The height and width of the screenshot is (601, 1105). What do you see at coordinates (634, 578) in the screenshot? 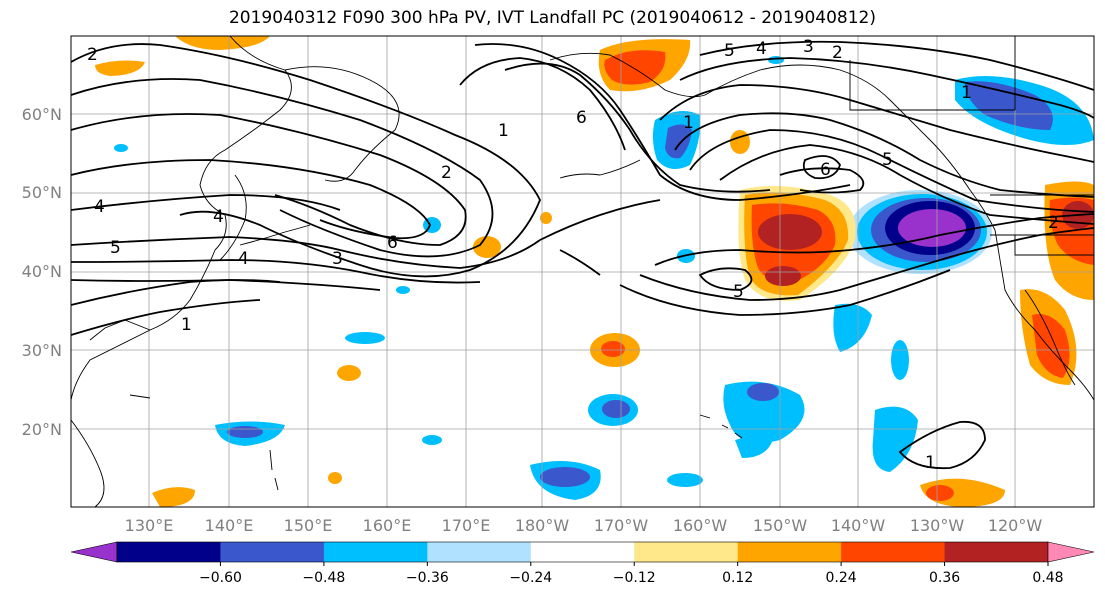
I see `colorbar-tick-label: −0.12` at bounding box center [634, 578].